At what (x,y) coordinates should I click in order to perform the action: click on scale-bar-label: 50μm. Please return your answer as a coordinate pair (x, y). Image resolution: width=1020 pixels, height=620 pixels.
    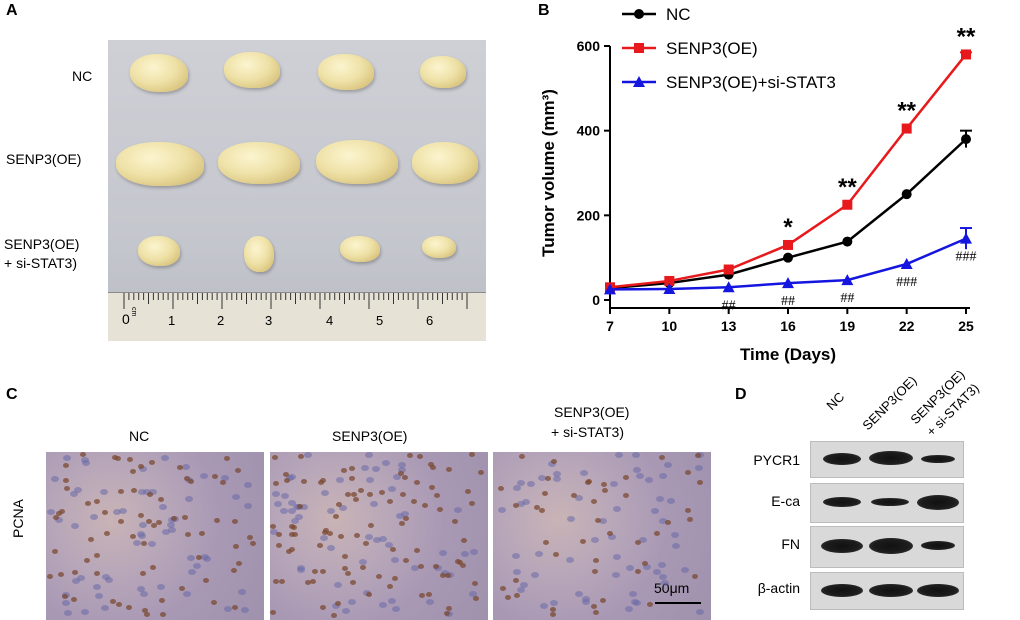
    Looking at the image, I should click on (672, 588).